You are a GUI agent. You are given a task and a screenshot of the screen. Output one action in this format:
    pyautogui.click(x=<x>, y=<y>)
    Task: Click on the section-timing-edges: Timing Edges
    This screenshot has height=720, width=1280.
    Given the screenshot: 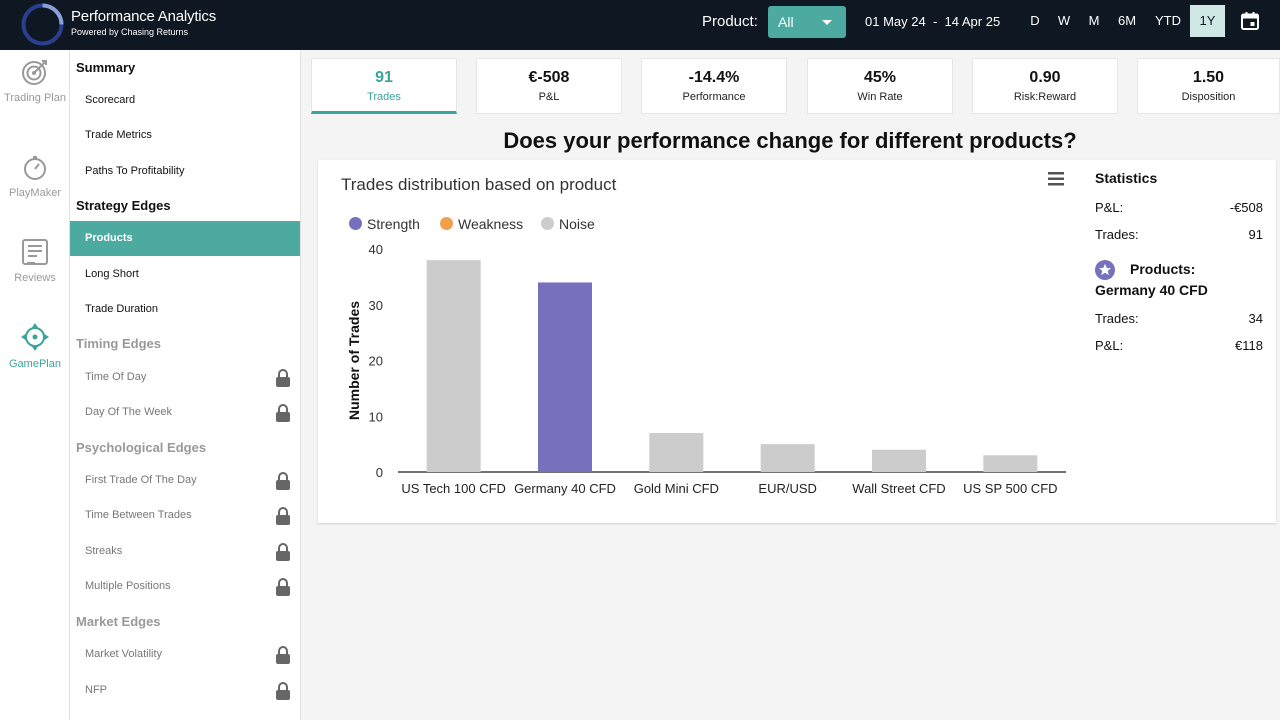 What is the action you would take?
    pyautogui.click(x=118, y=343)
    